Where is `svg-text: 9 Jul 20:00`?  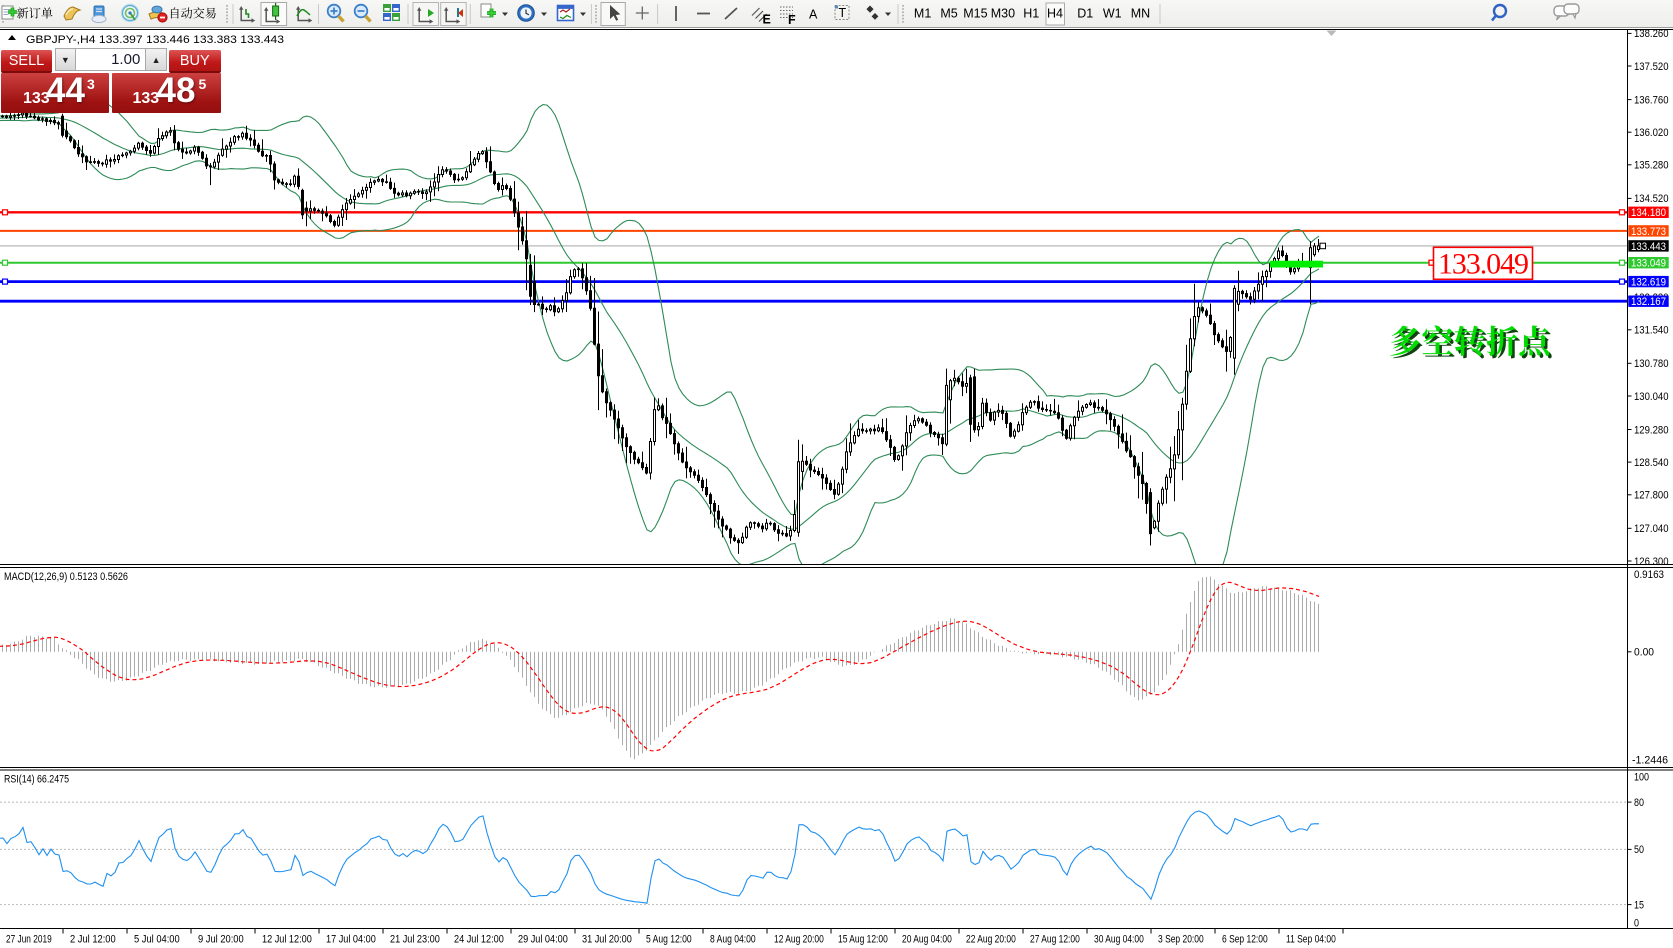 svg-text: 9 Jul 20:00 is located at coordinates (221, 940).